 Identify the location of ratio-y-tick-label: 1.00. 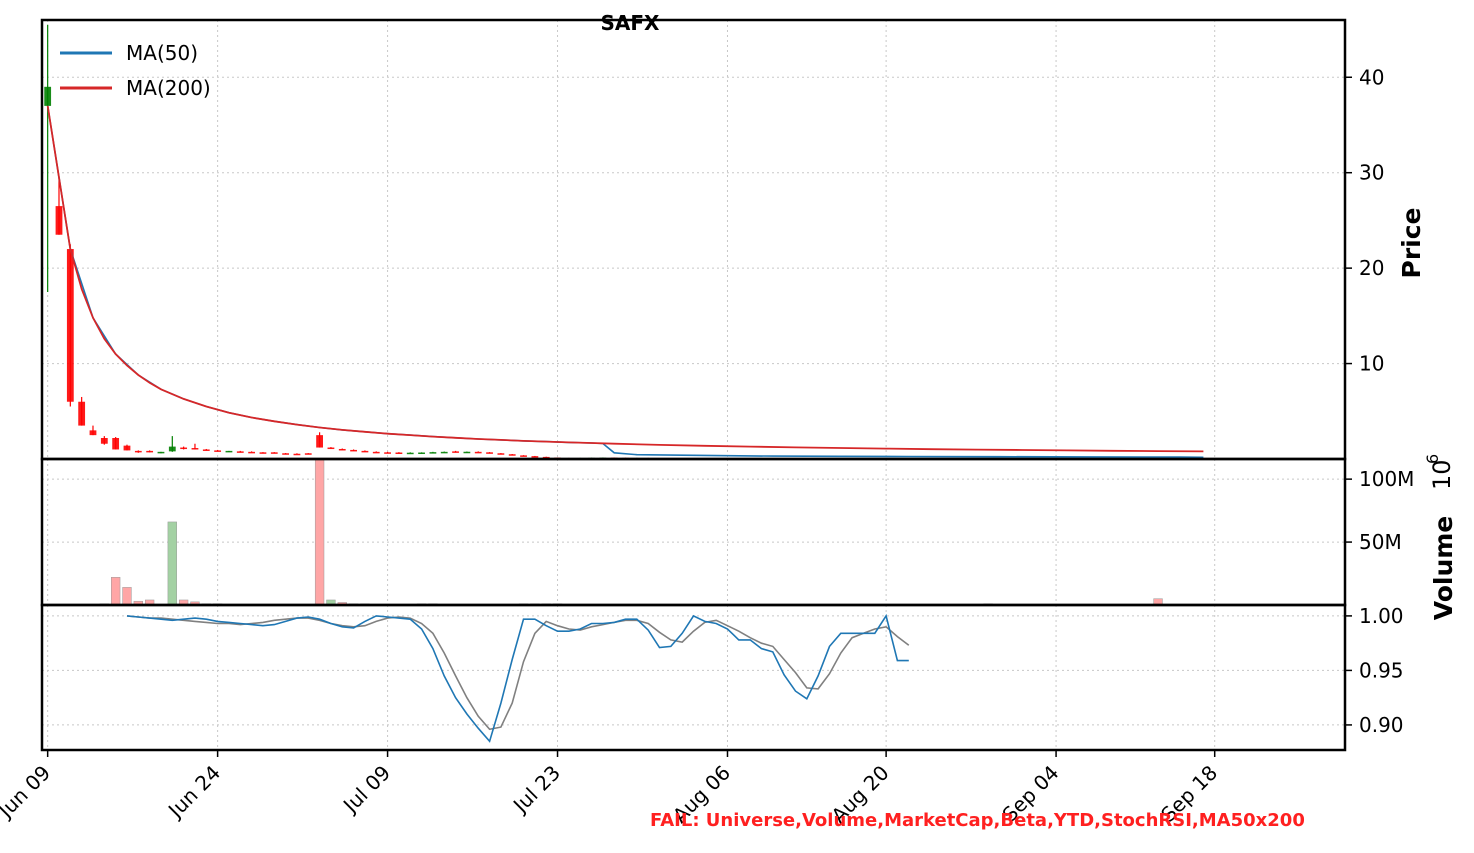
(1381, 616).